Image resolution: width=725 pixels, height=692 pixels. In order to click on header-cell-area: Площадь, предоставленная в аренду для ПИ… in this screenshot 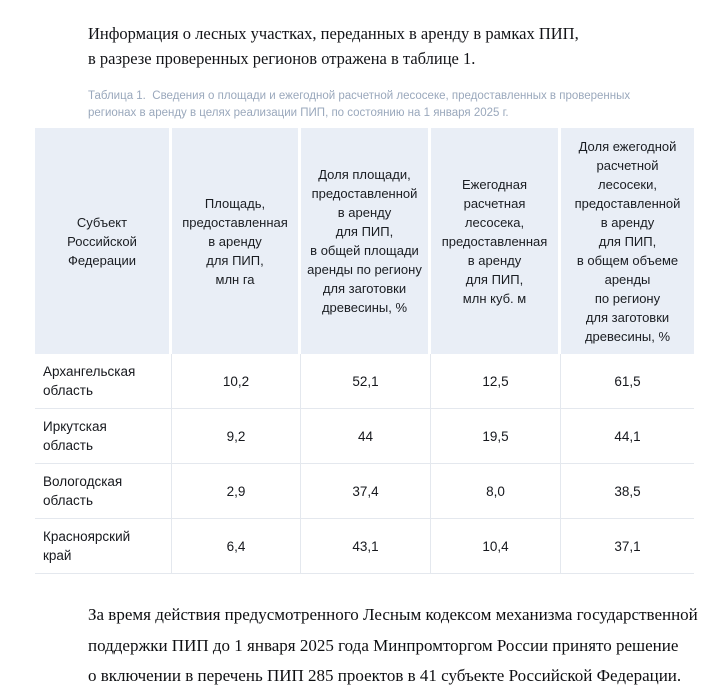, I will do `click(236, 241)`.